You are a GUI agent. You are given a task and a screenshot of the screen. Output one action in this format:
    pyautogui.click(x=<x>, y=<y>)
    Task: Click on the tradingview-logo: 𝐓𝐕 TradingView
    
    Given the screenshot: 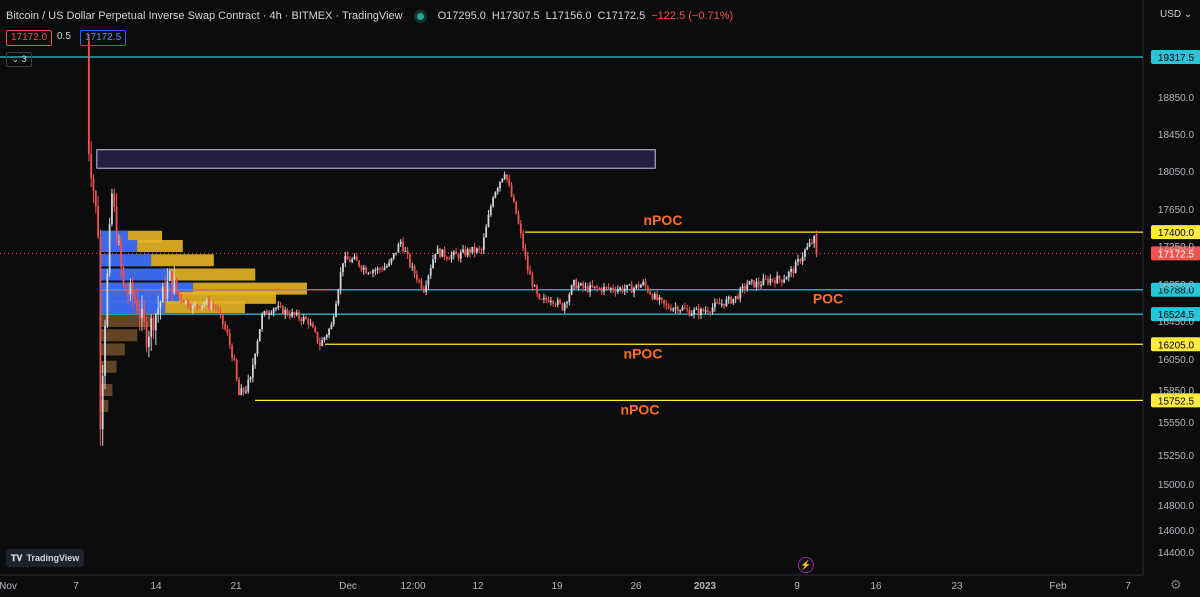 What is the action you would take?
    pyautogui.click(x=45, y=558)
    